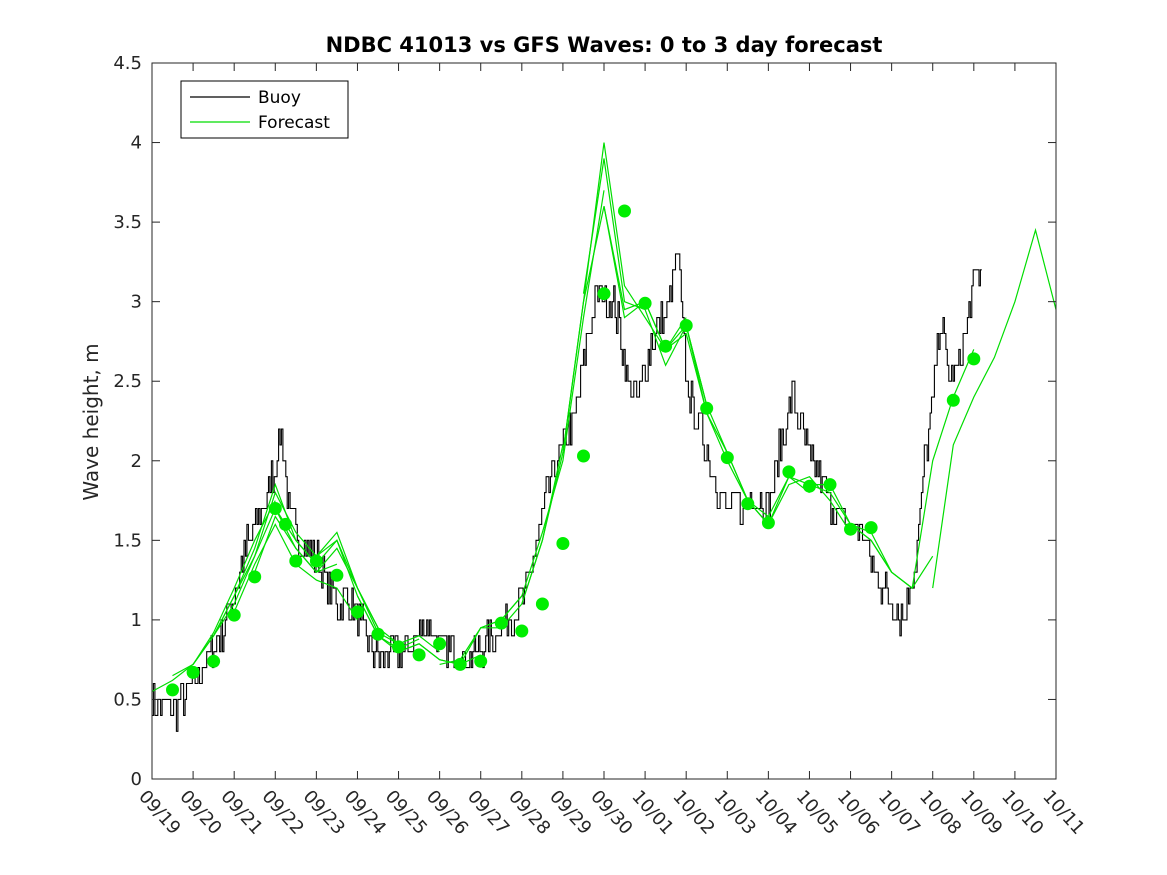 This screenshot has width=1167, height=875. I want to click on y-tick-label: 1, so click(136, 620).